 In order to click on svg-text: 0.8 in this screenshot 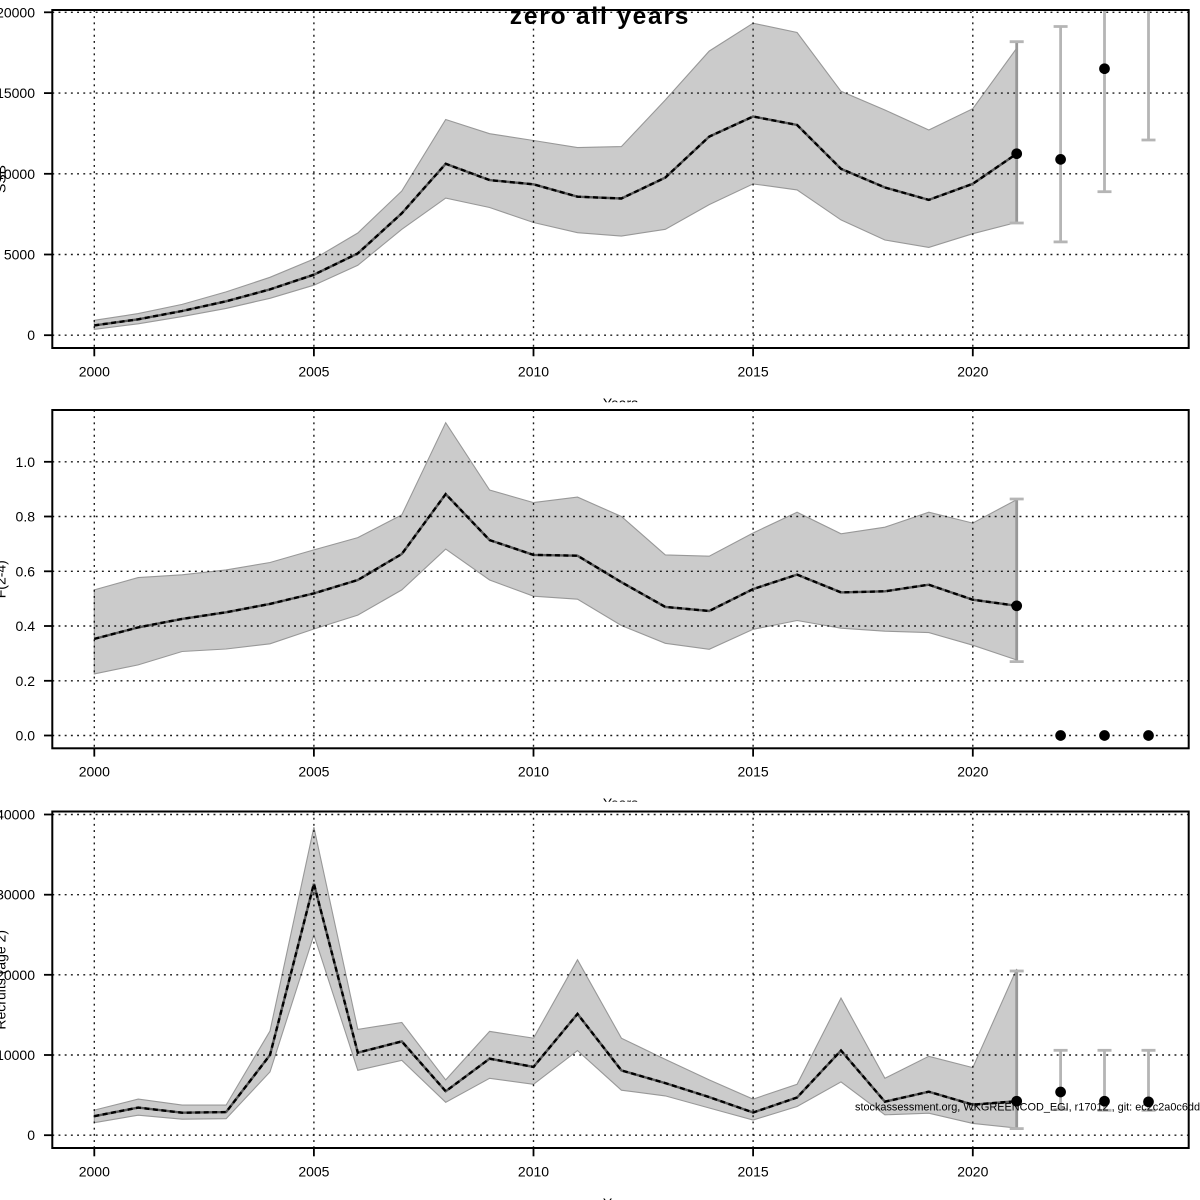, I will do `click(26, 517)`.